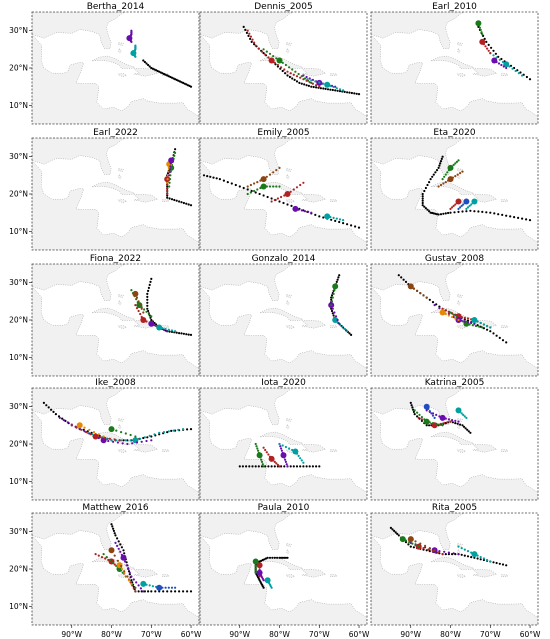 The image size is (550, 639). I want to click on lat-tick-label: 10°N, so click(18, 357).